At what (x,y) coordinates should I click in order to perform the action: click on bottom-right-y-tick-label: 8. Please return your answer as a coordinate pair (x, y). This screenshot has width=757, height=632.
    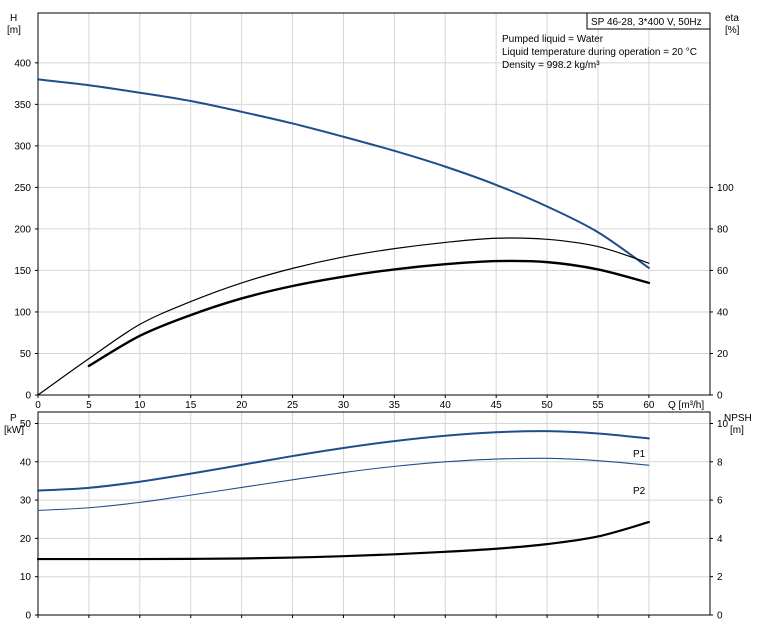
    Looking at the image, I should click on (720, 462).